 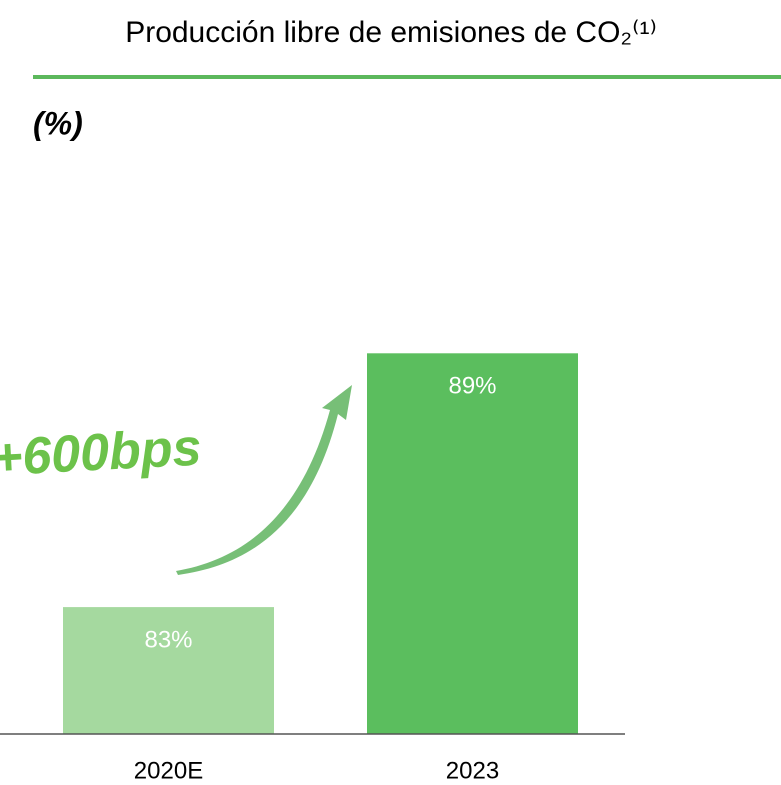 I want to click on annotation: +600bps, so click(x=101, y=453).